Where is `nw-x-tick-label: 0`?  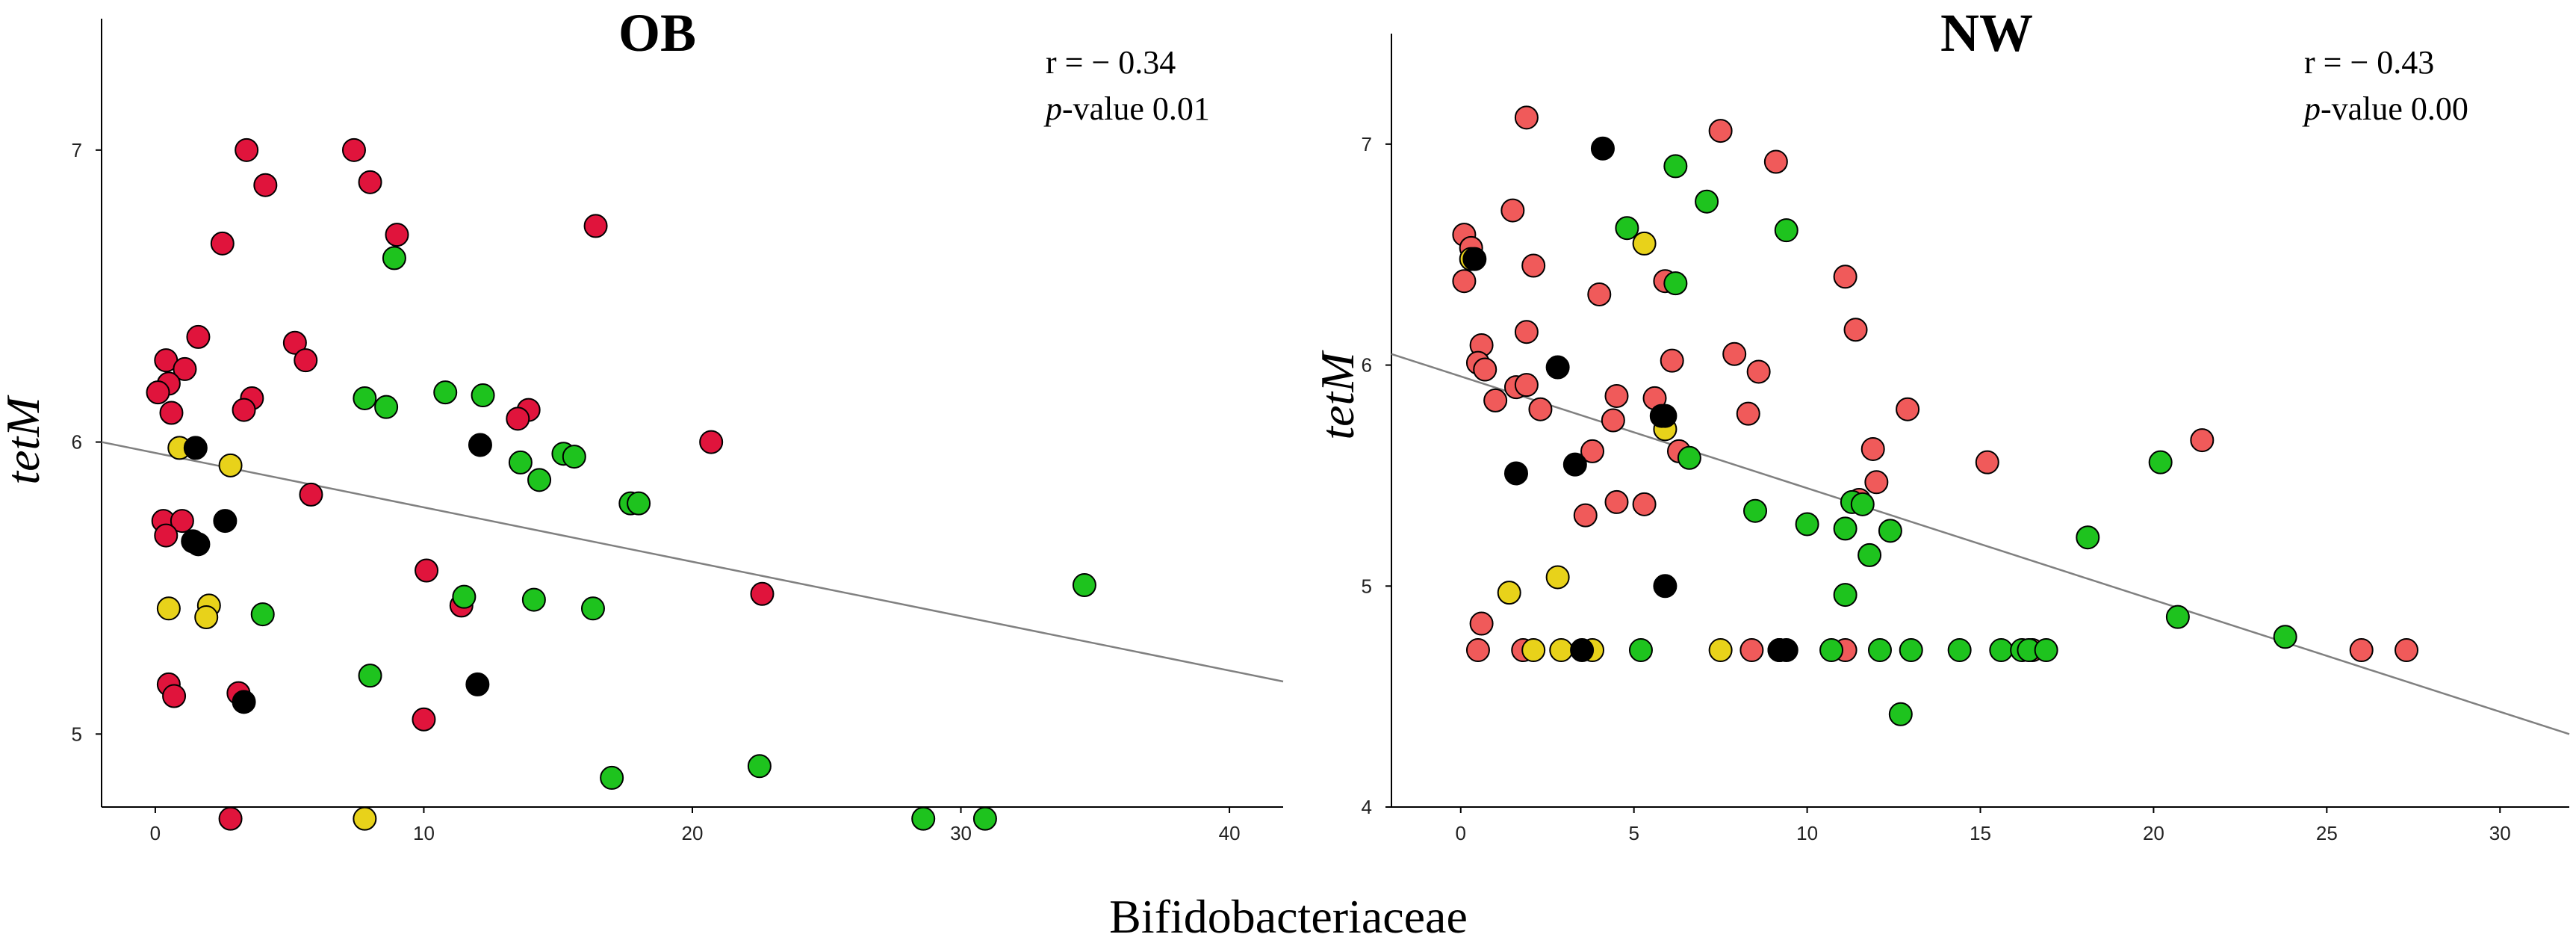 nw-x-tick-label: 0 is located at coordinates (1461, 833).